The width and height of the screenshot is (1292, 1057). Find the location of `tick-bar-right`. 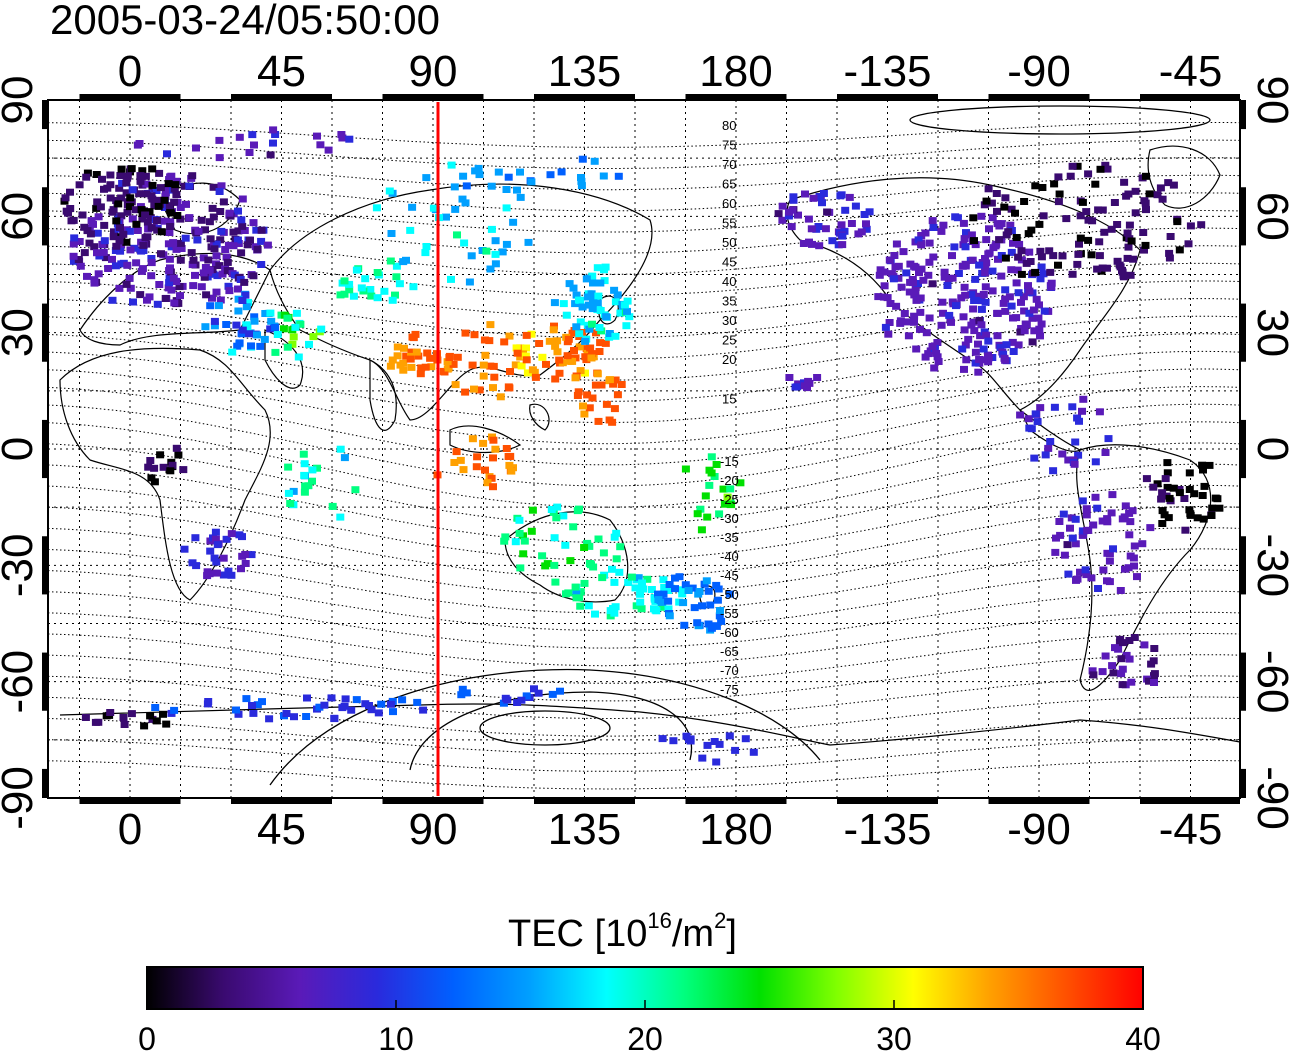

tick-bar-right is located at coordinates (1243, 216).